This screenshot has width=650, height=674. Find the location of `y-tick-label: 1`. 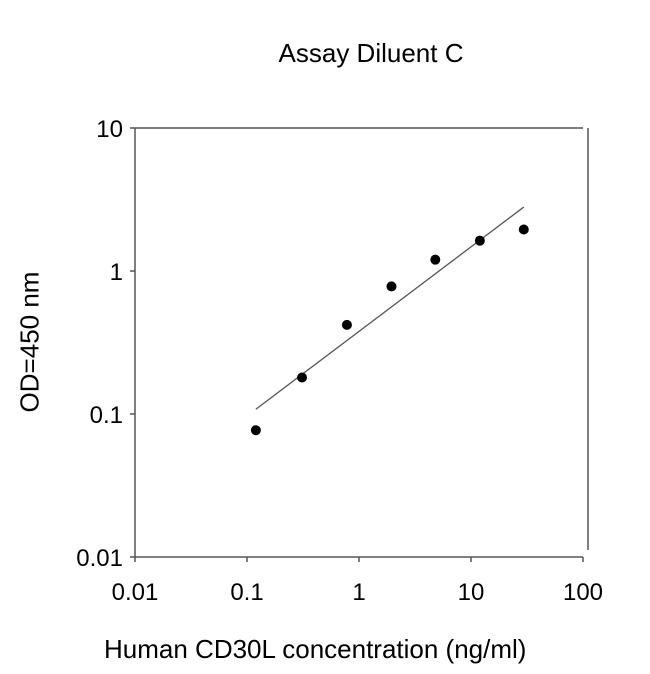

y-tick-label: 1 is located at coordinates (116, 272).